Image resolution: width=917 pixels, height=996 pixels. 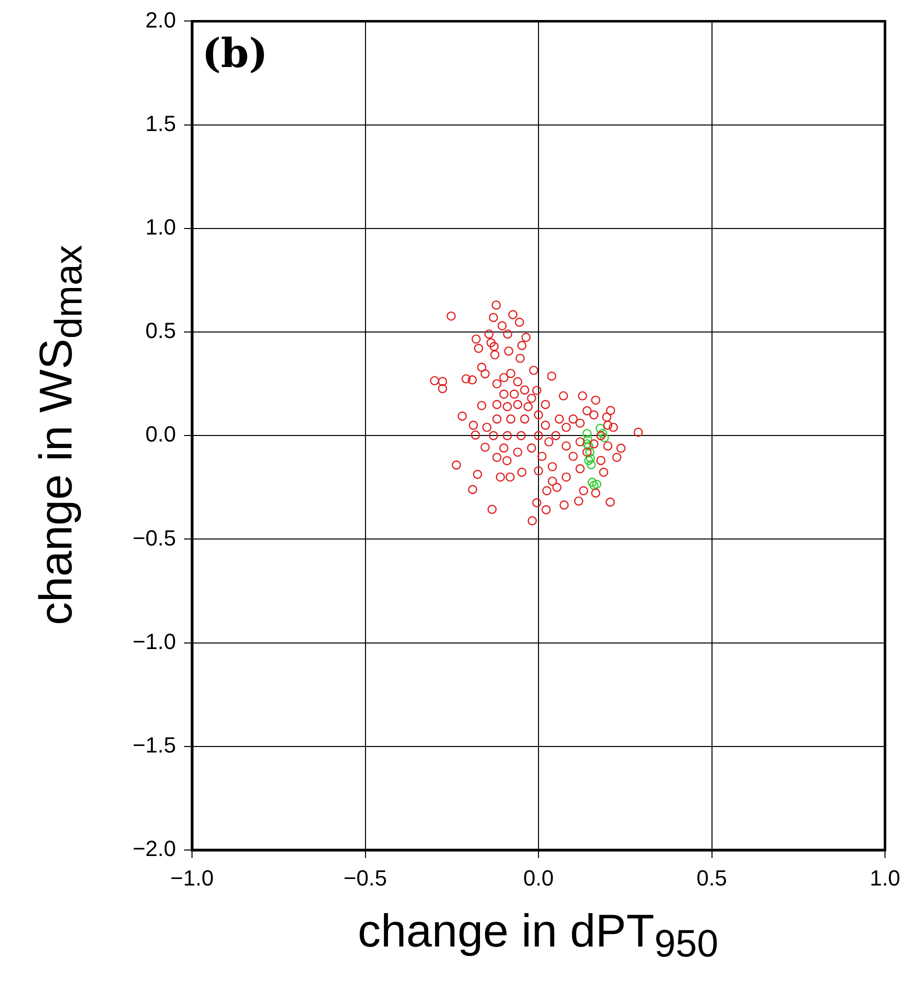 What do you see at coordinates (154, 849) in the screenshot?
I see `y-tick-label: −2.0` at bounding box center [154, 849].